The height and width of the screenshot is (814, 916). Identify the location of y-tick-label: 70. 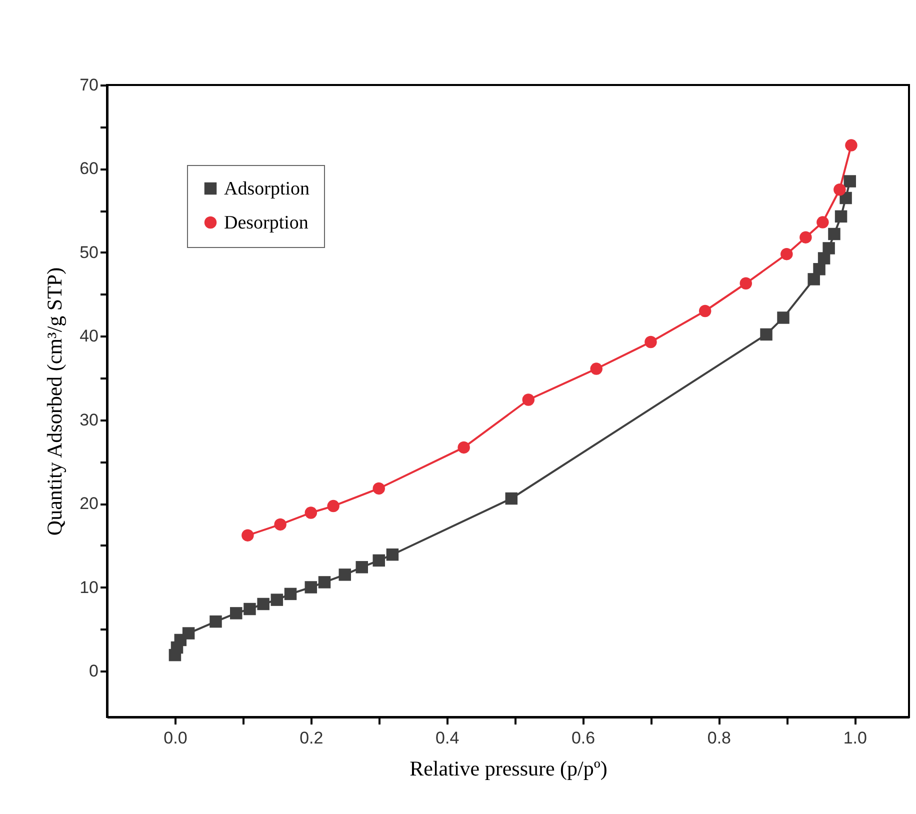
(89, 85).